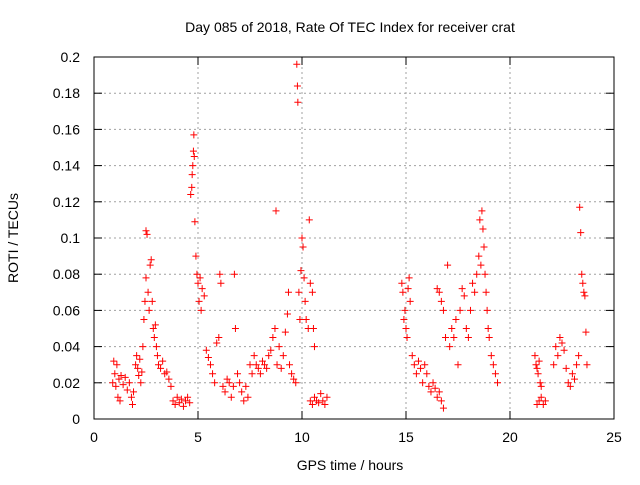 This screenshot has width=640, height=485. Describe the element at coordinates (71, 238) in the screenshot. I see `y-tick-label: 0.1` at that location.